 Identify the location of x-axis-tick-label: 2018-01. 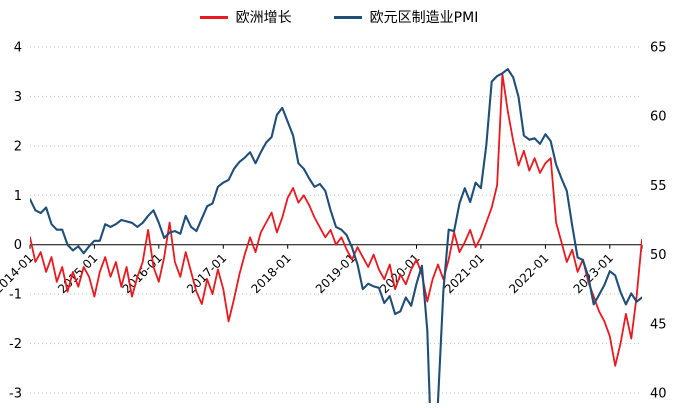
(270, 273).